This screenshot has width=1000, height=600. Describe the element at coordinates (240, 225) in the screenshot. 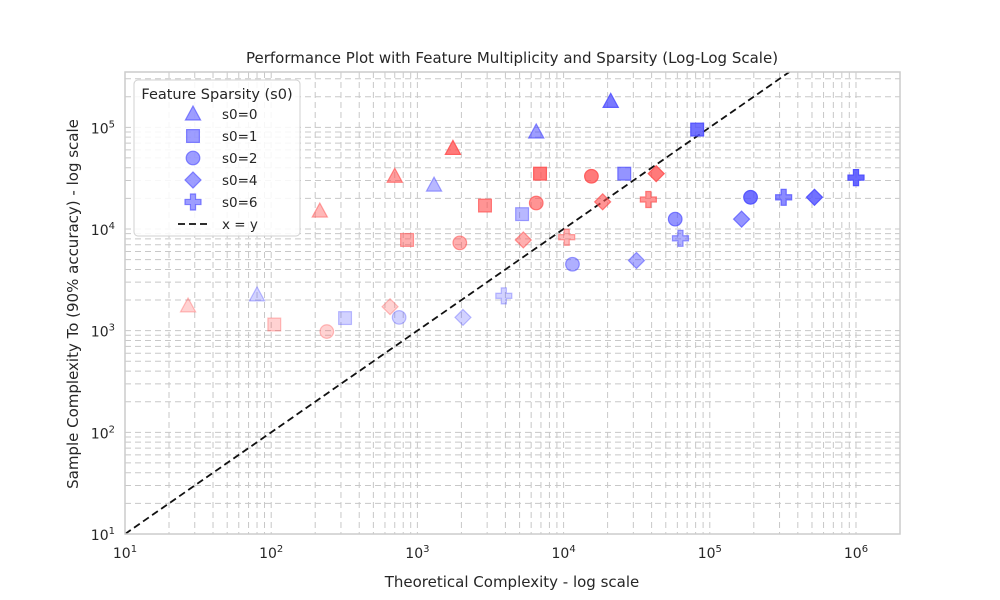

I see `legend-label: x = y` at that location.